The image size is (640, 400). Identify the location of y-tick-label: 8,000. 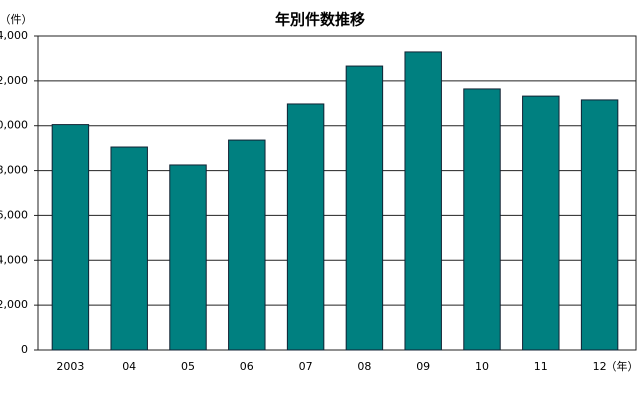
(14, 170).